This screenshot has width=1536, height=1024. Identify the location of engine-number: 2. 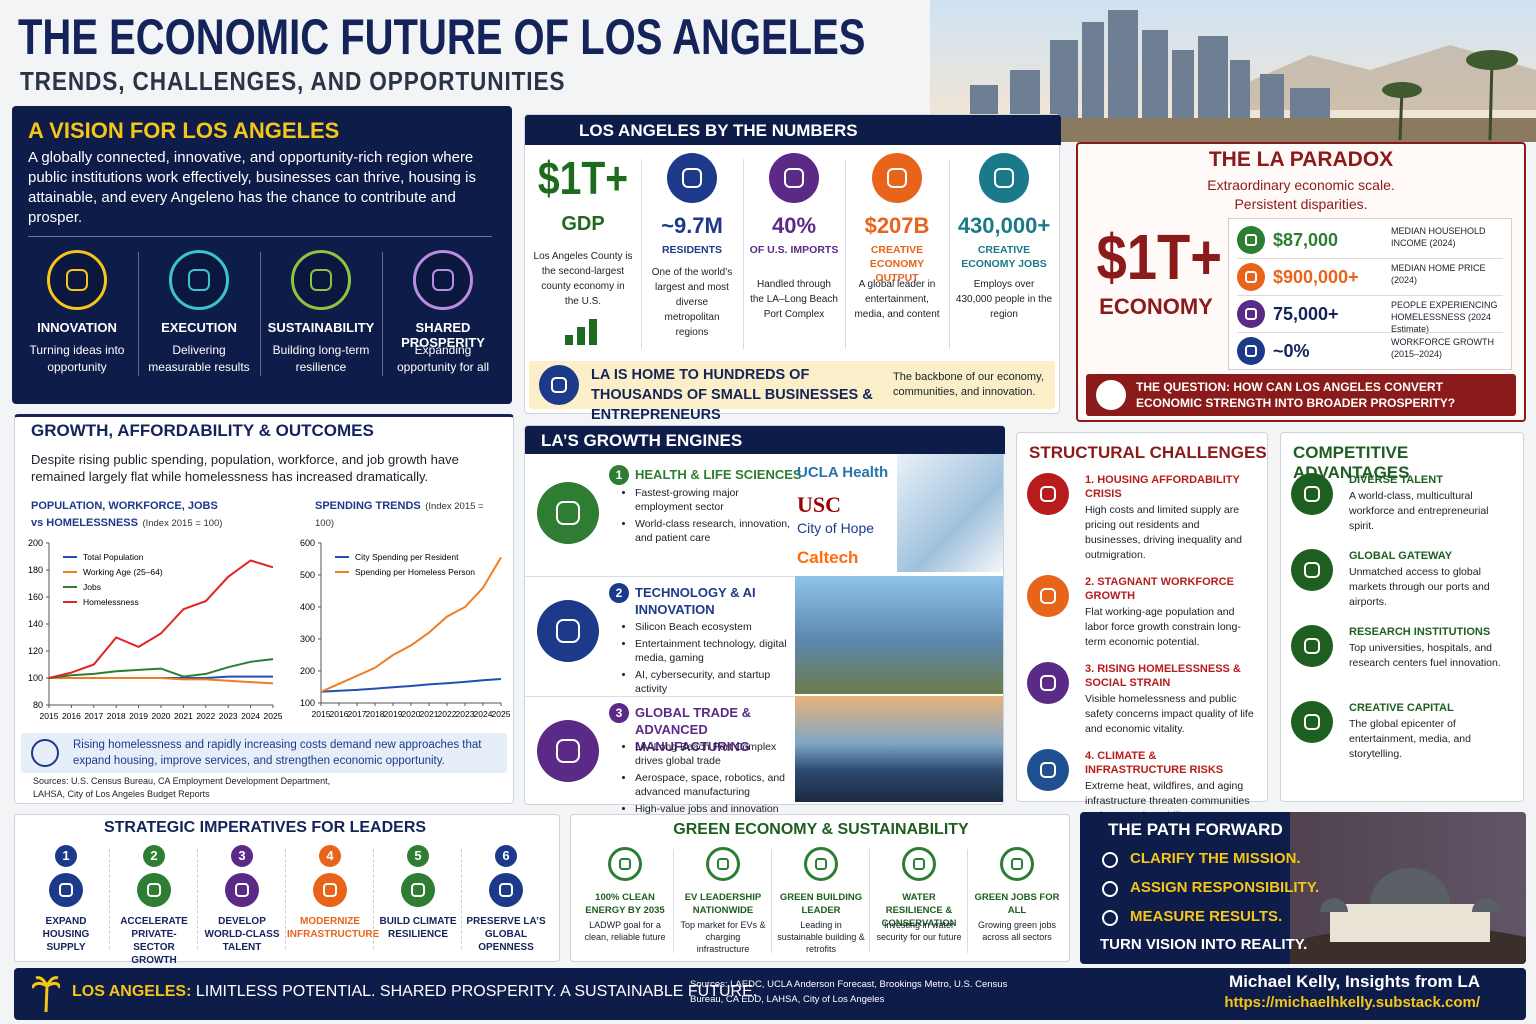
(619, 593).